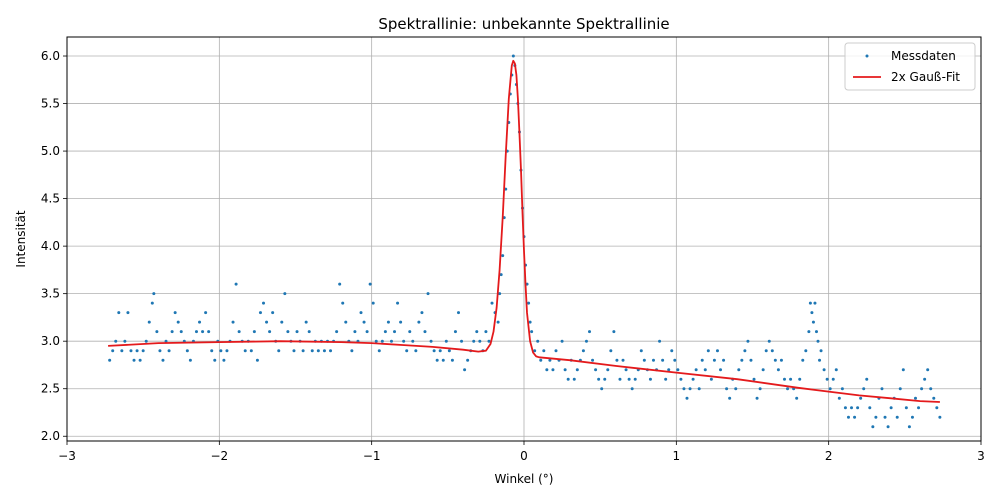 The width and height of the screenshot is (1000, 500). I want to click on x-tick-label: 1, so click(677, 456).